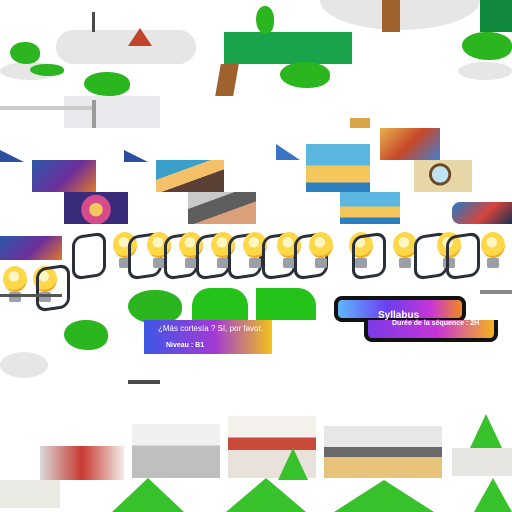  Describe the element at coordinates (410, 144) in the screenshot. I see `book-icon` at that location.